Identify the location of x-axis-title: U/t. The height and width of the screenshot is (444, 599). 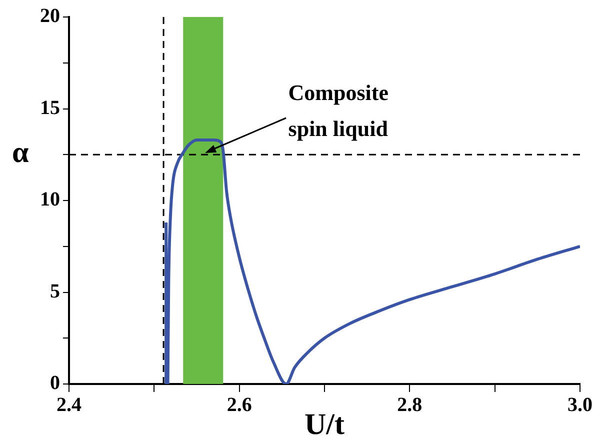
(324, 424).